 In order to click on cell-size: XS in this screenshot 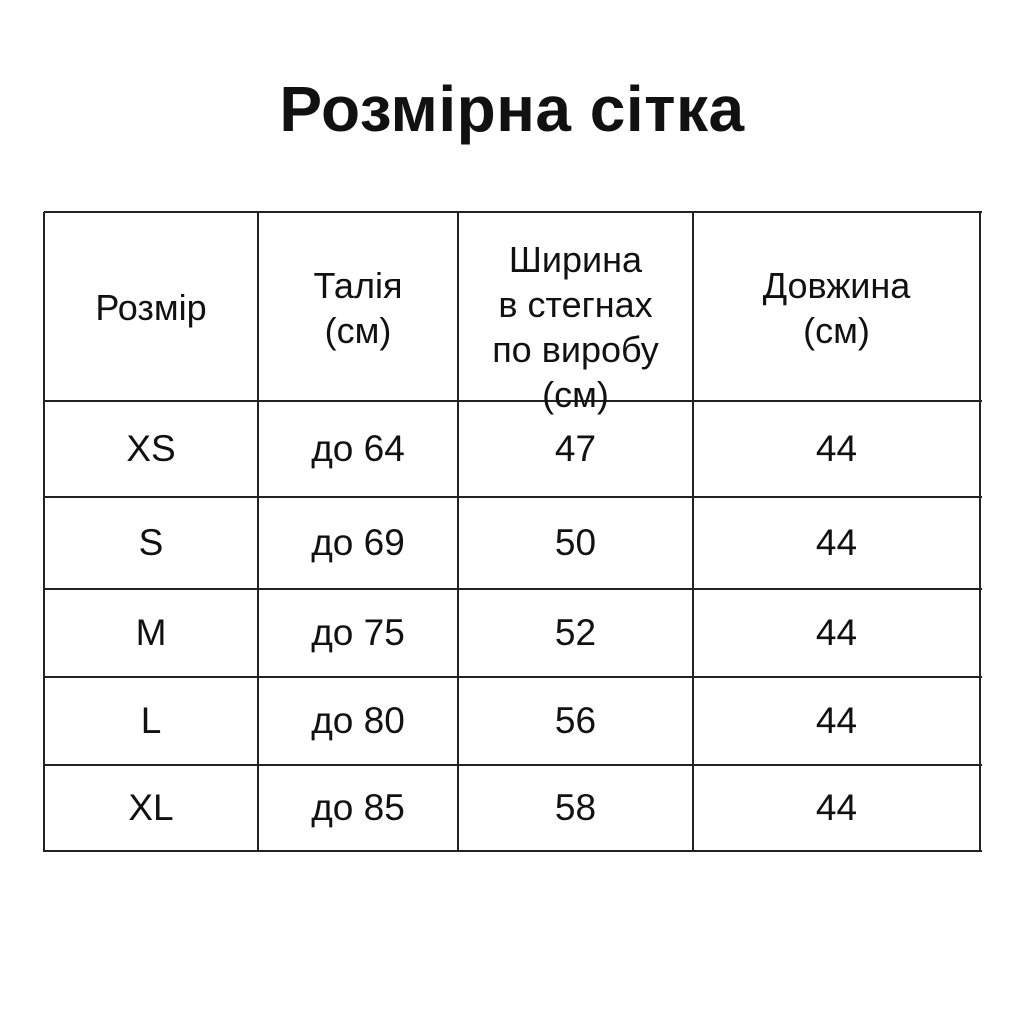, I will do `click(151, 448)`.